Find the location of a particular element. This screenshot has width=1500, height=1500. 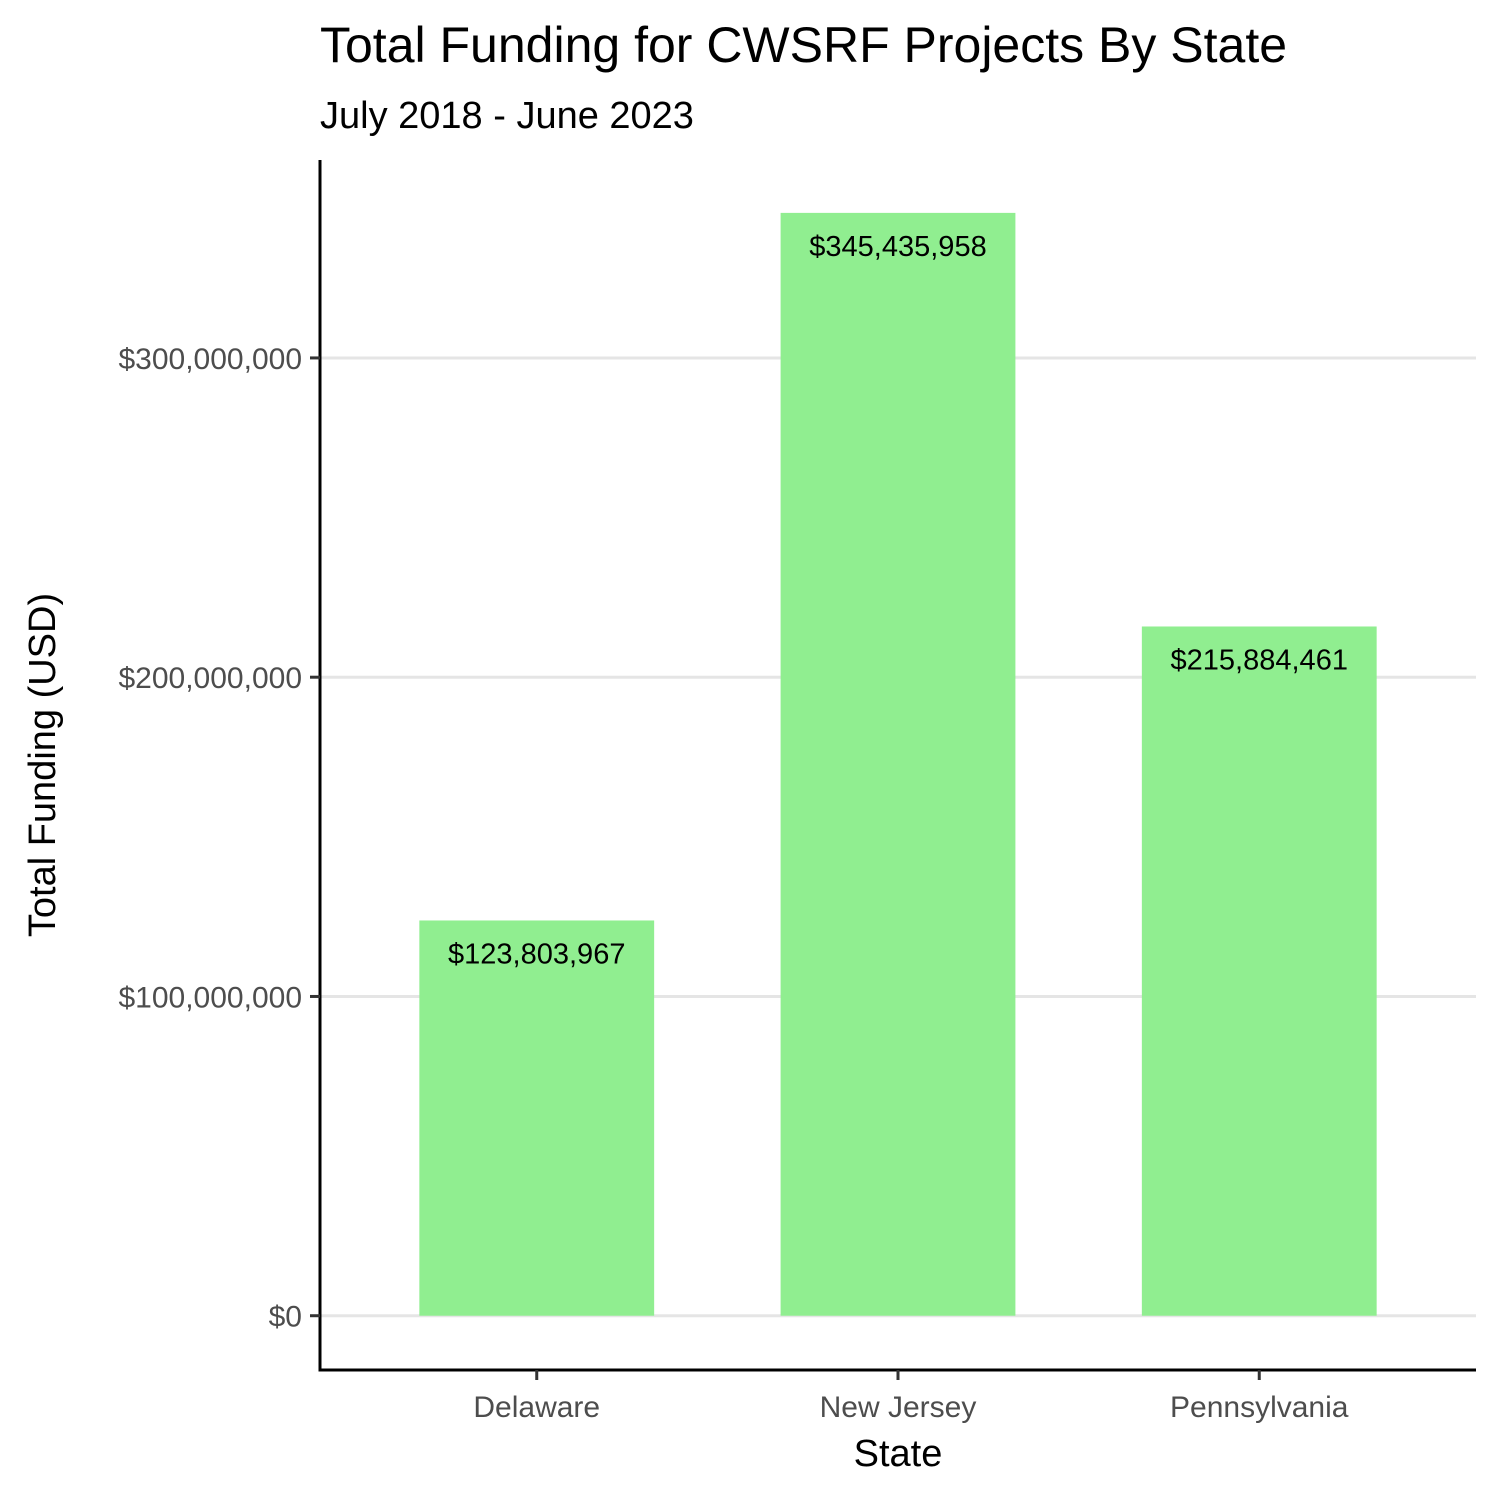

x-axis-ticks: Delaware New Jersey Pennsylvania is located at coordinates (911, 1397).